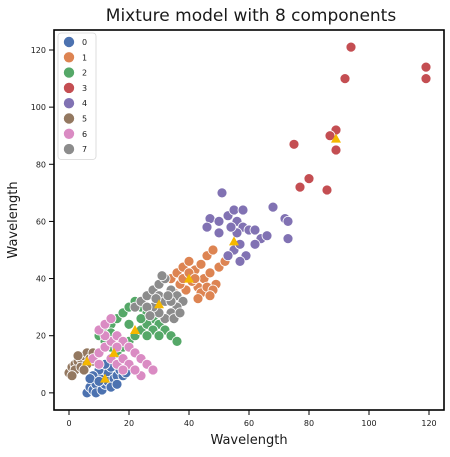  I want to click on x-tick-label-4: 80, so click(309, 423).